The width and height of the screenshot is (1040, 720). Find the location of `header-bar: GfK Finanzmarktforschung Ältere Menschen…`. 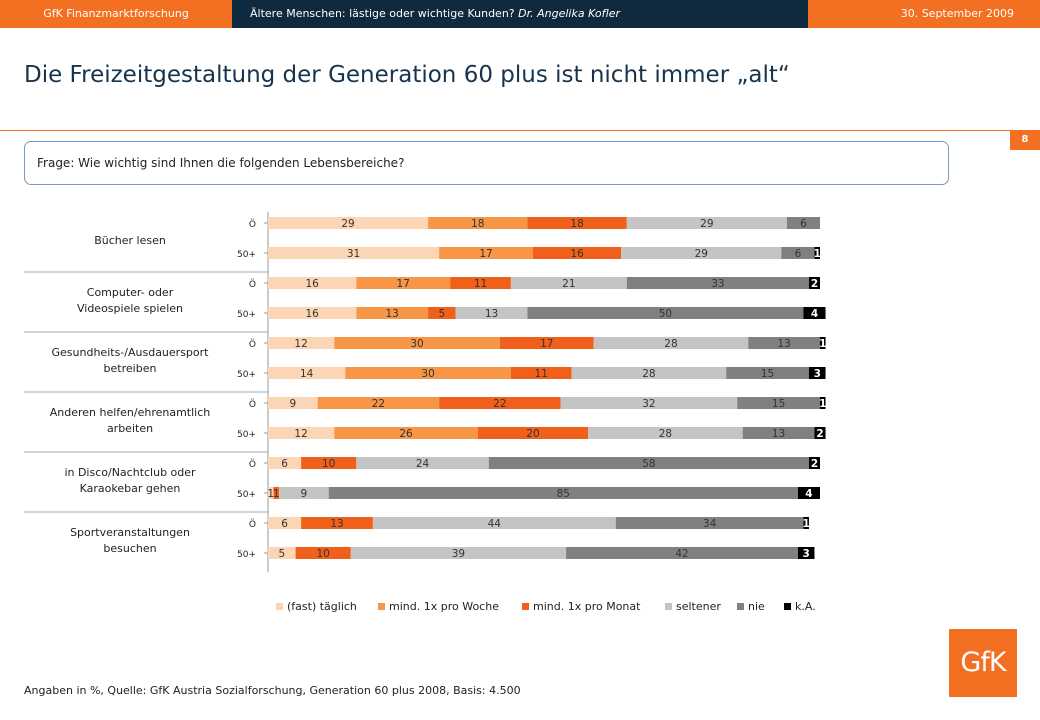

header-bar: GfK Finanzmarktforschung Ältere Menschen… is located at coordinates (520, 14).